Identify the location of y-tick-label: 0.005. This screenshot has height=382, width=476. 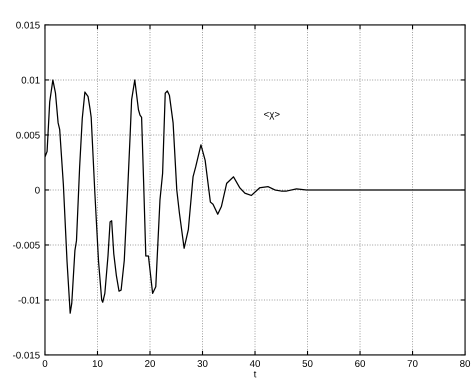
(28, 135).